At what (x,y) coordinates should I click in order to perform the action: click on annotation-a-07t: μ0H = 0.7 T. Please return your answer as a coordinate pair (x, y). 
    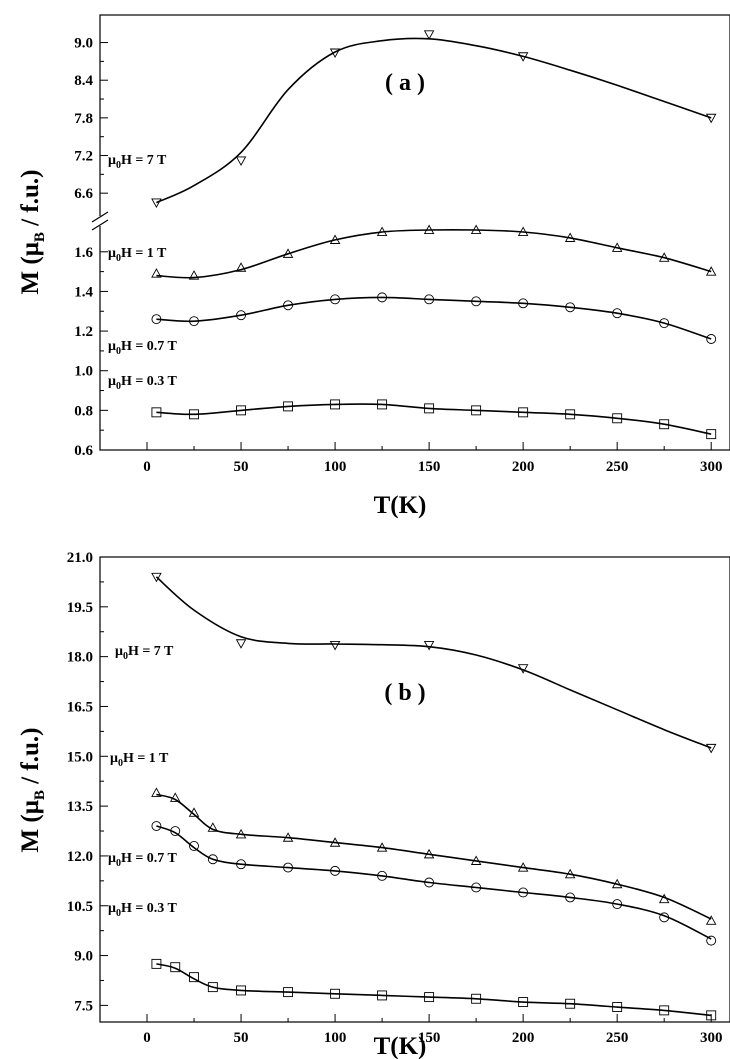
    Looking at the image, I should click on (143, 348).